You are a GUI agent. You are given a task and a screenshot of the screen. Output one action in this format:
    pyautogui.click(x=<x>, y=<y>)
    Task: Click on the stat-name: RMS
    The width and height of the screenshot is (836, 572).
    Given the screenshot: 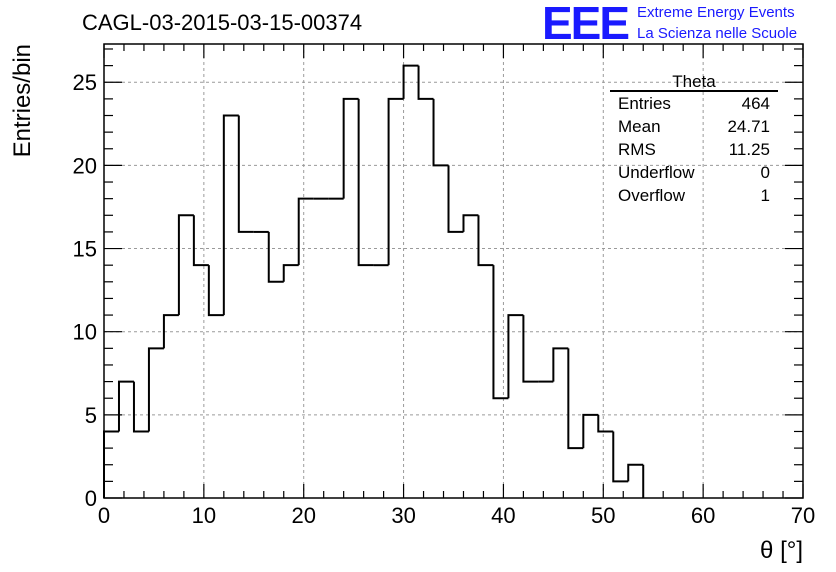 What is the action you would take?
    pyautogui.click(x=637, y=149)
    